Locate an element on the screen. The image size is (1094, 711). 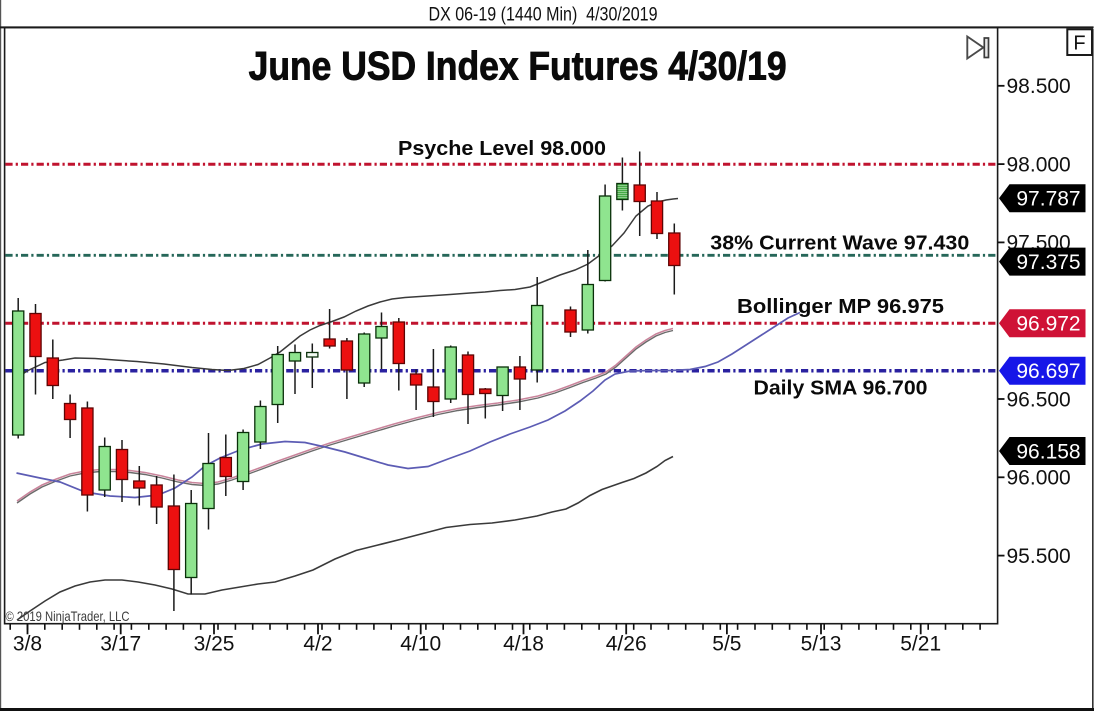
svg-text: 96.972 is located at coordinates (1048, 324).